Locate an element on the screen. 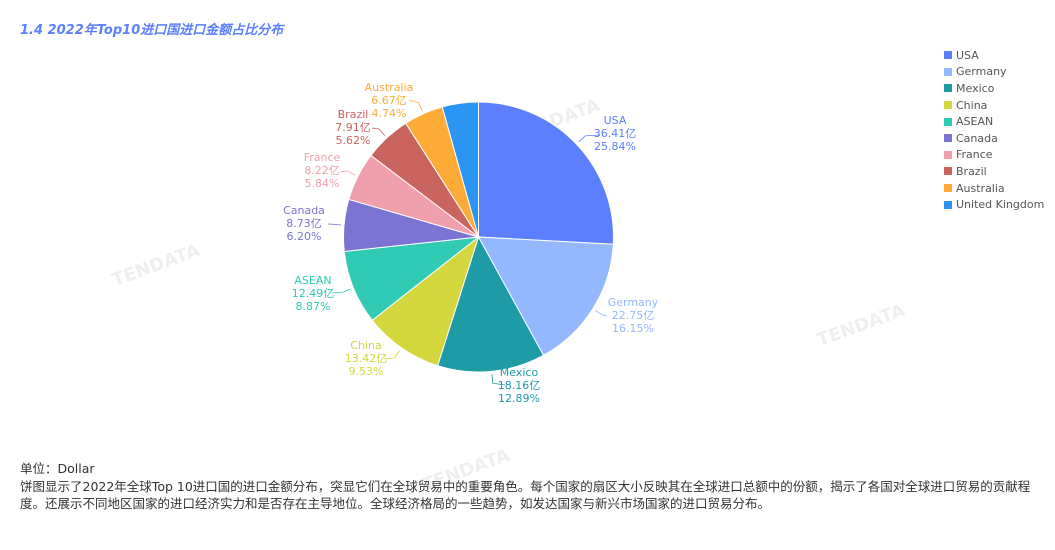 The height and width of the screenshot is (550, 1055). slice-label-percent: 25.84% is located at coordinates (615, 146).